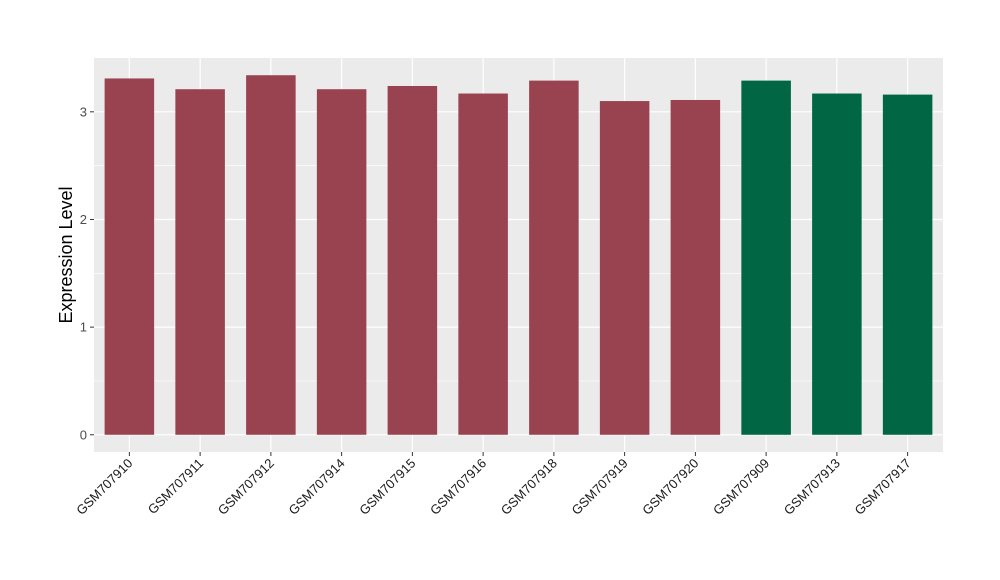 The image size is (1000, 580). What do you see at coordinates (83, 219) in the screenshot?
I see `y-tick-label: 2` at bounding box center [83, 219].